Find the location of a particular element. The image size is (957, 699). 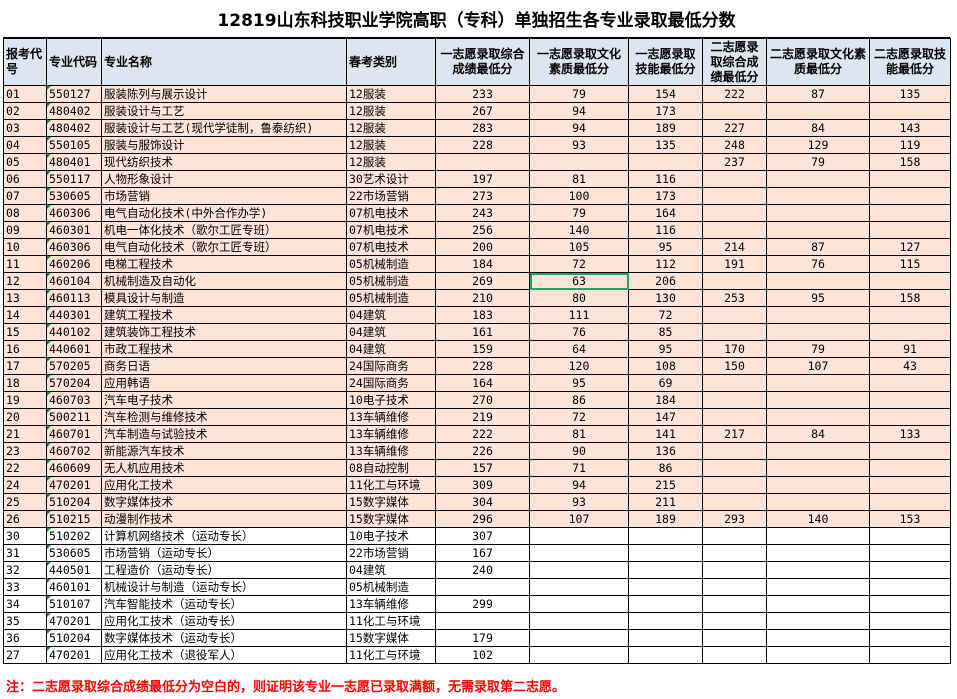

cell-category: 15数字媒体 is located at coordinates (391, 519).